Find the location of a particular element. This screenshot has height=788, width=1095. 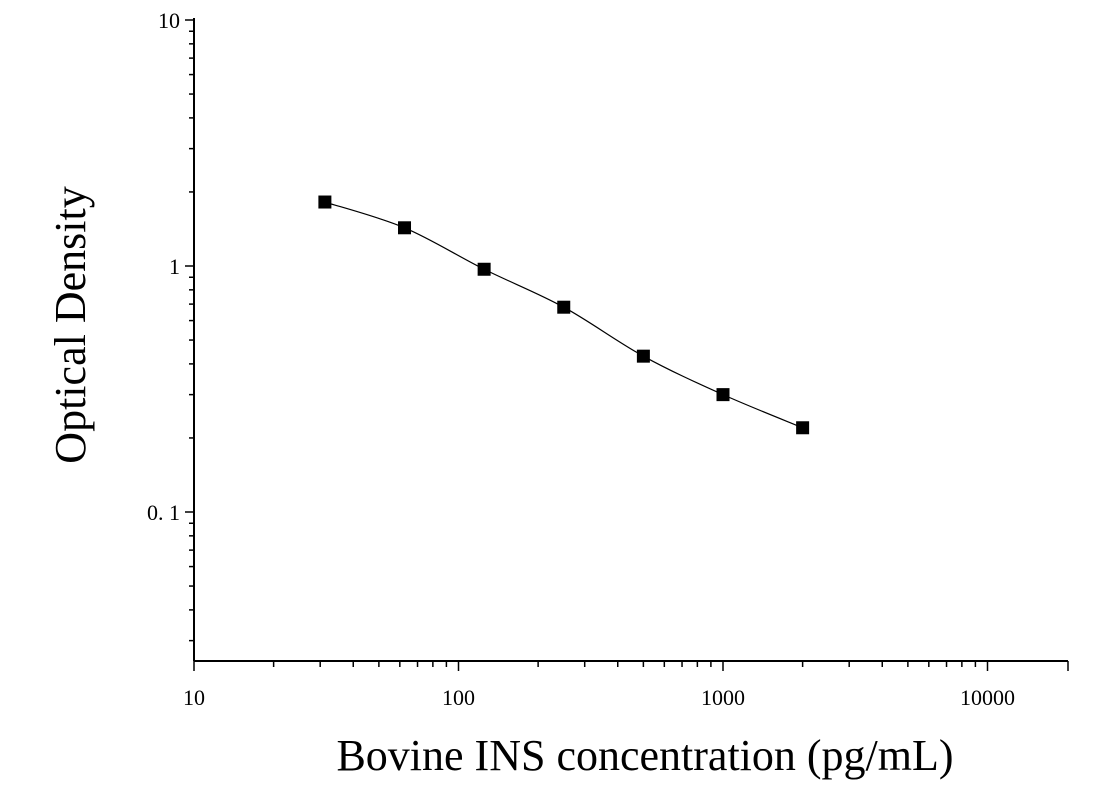

x-tick-label: 10 is located at coordinates (194, 697).